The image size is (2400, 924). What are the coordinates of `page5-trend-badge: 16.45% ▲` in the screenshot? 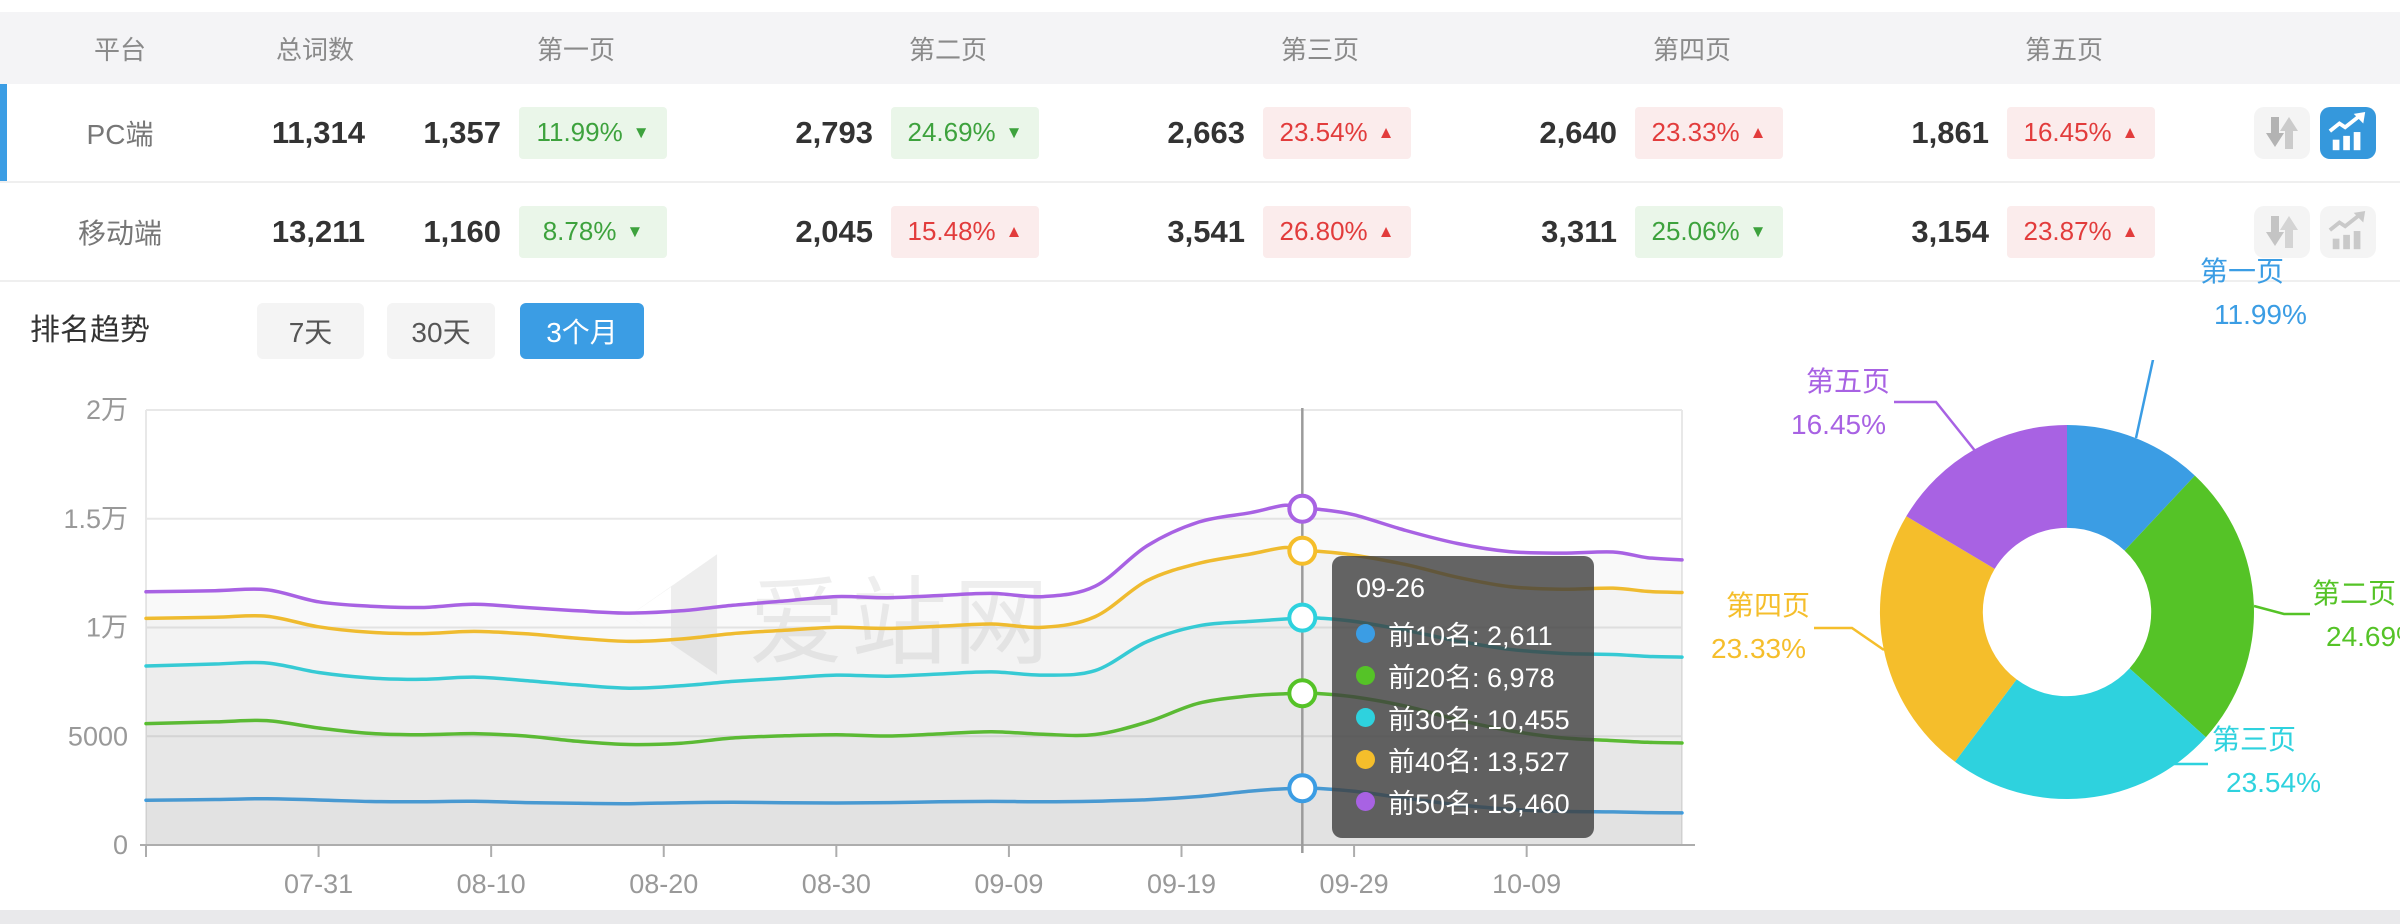 It's located at (2081, 132).